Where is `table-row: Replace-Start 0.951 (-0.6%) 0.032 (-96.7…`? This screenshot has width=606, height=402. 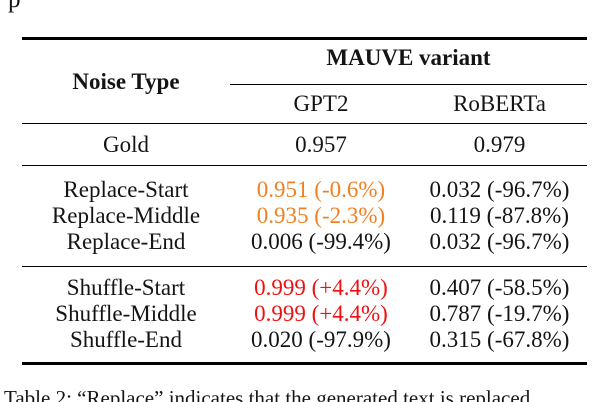 table-row: Replace-Start 0.951 (-0.6%) 0.032 (-96.7… is located at coordinates (304, 190).